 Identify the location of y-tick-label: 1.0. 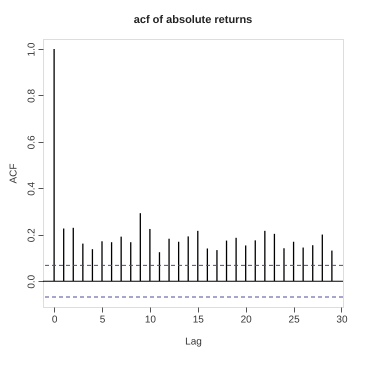
(32, 49).